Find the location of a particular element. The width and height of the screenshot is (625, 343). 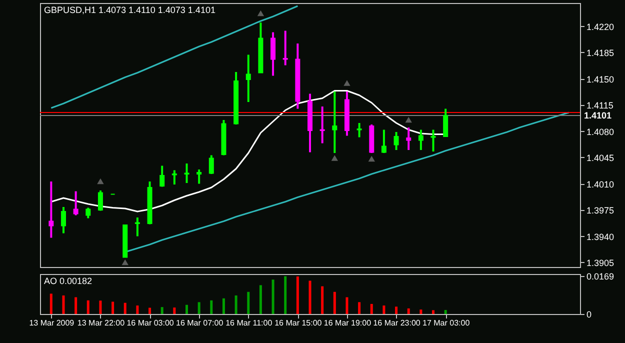

y-tick-label: 1.3940 is located at coordinates (600, 237).